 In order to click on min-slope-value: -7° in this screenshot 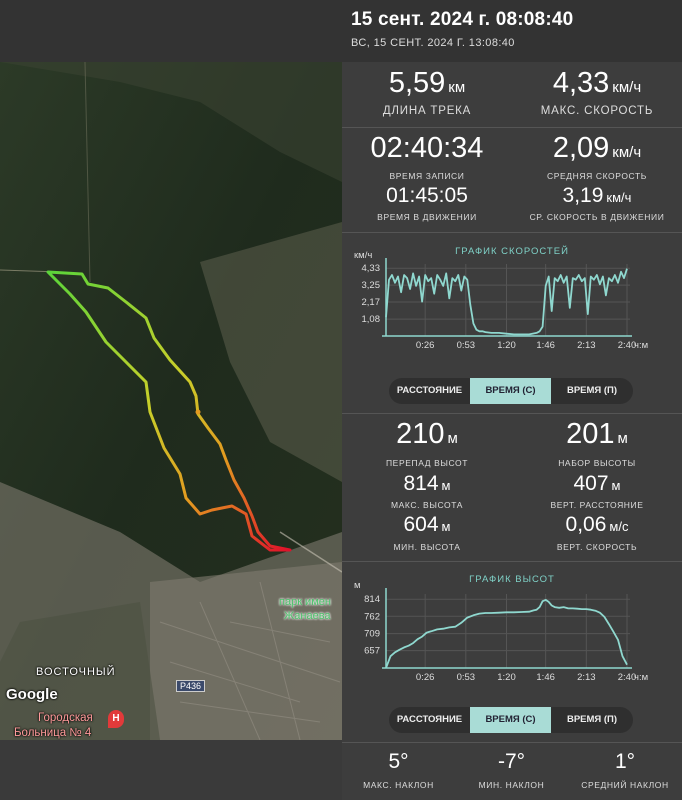, I will do `click(511, 761)`.